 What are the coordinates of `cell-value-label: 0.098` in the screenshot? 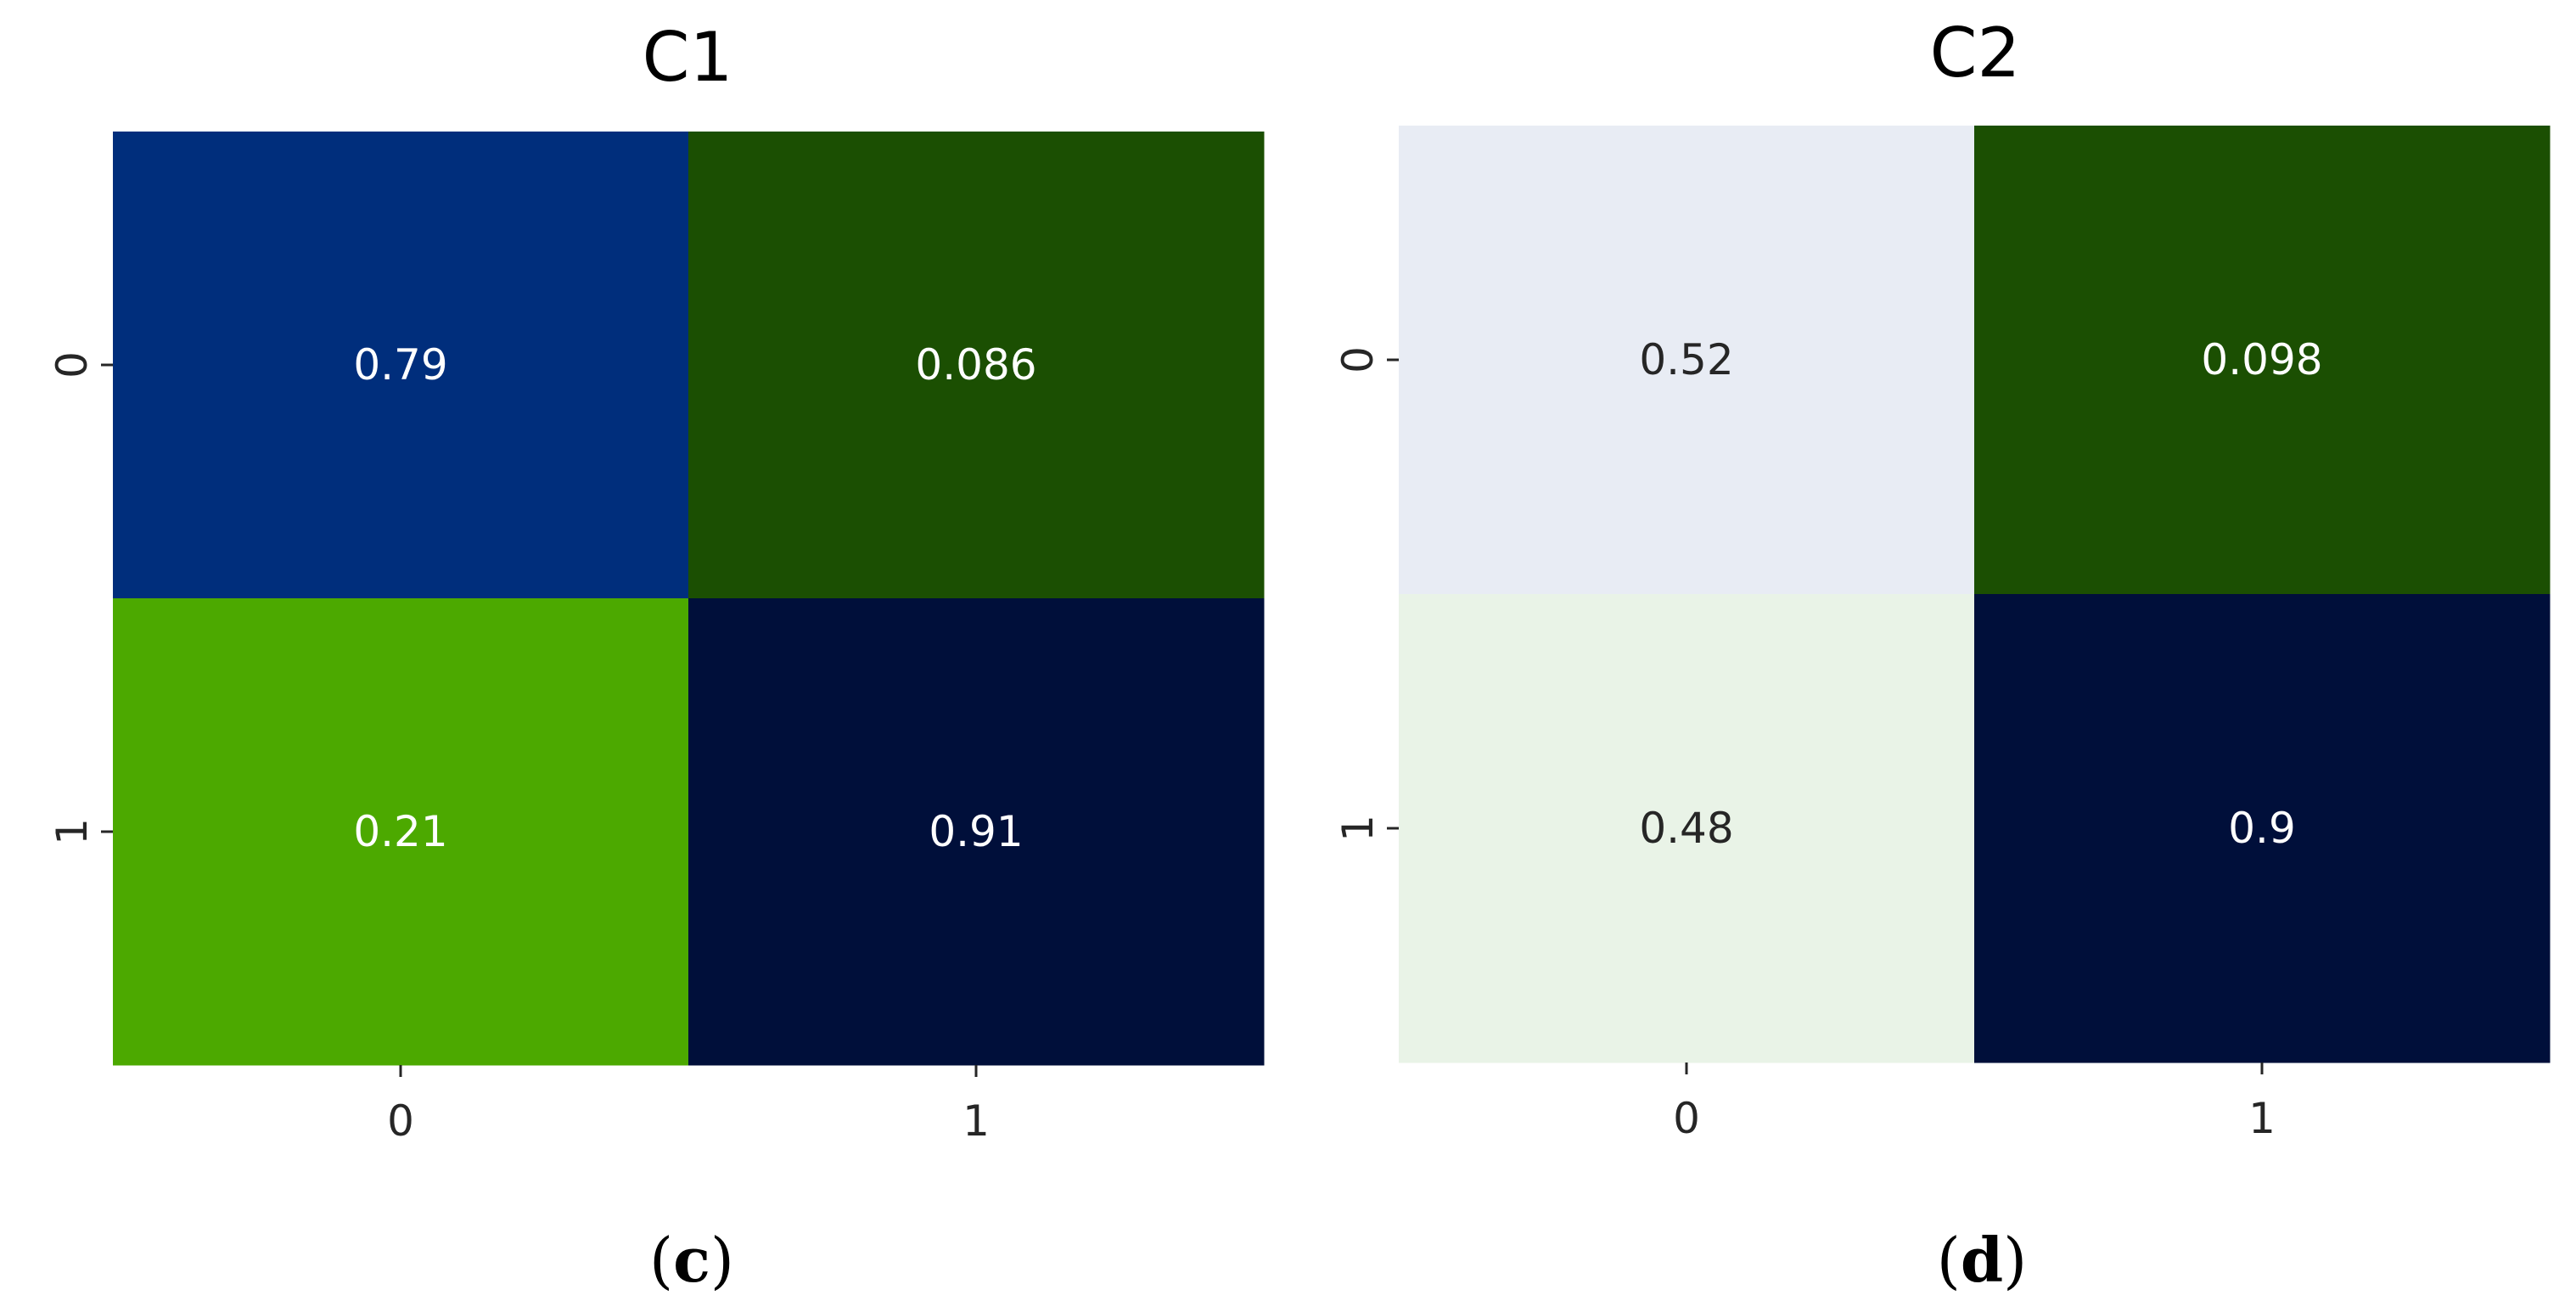 It's located at (2261, 359).